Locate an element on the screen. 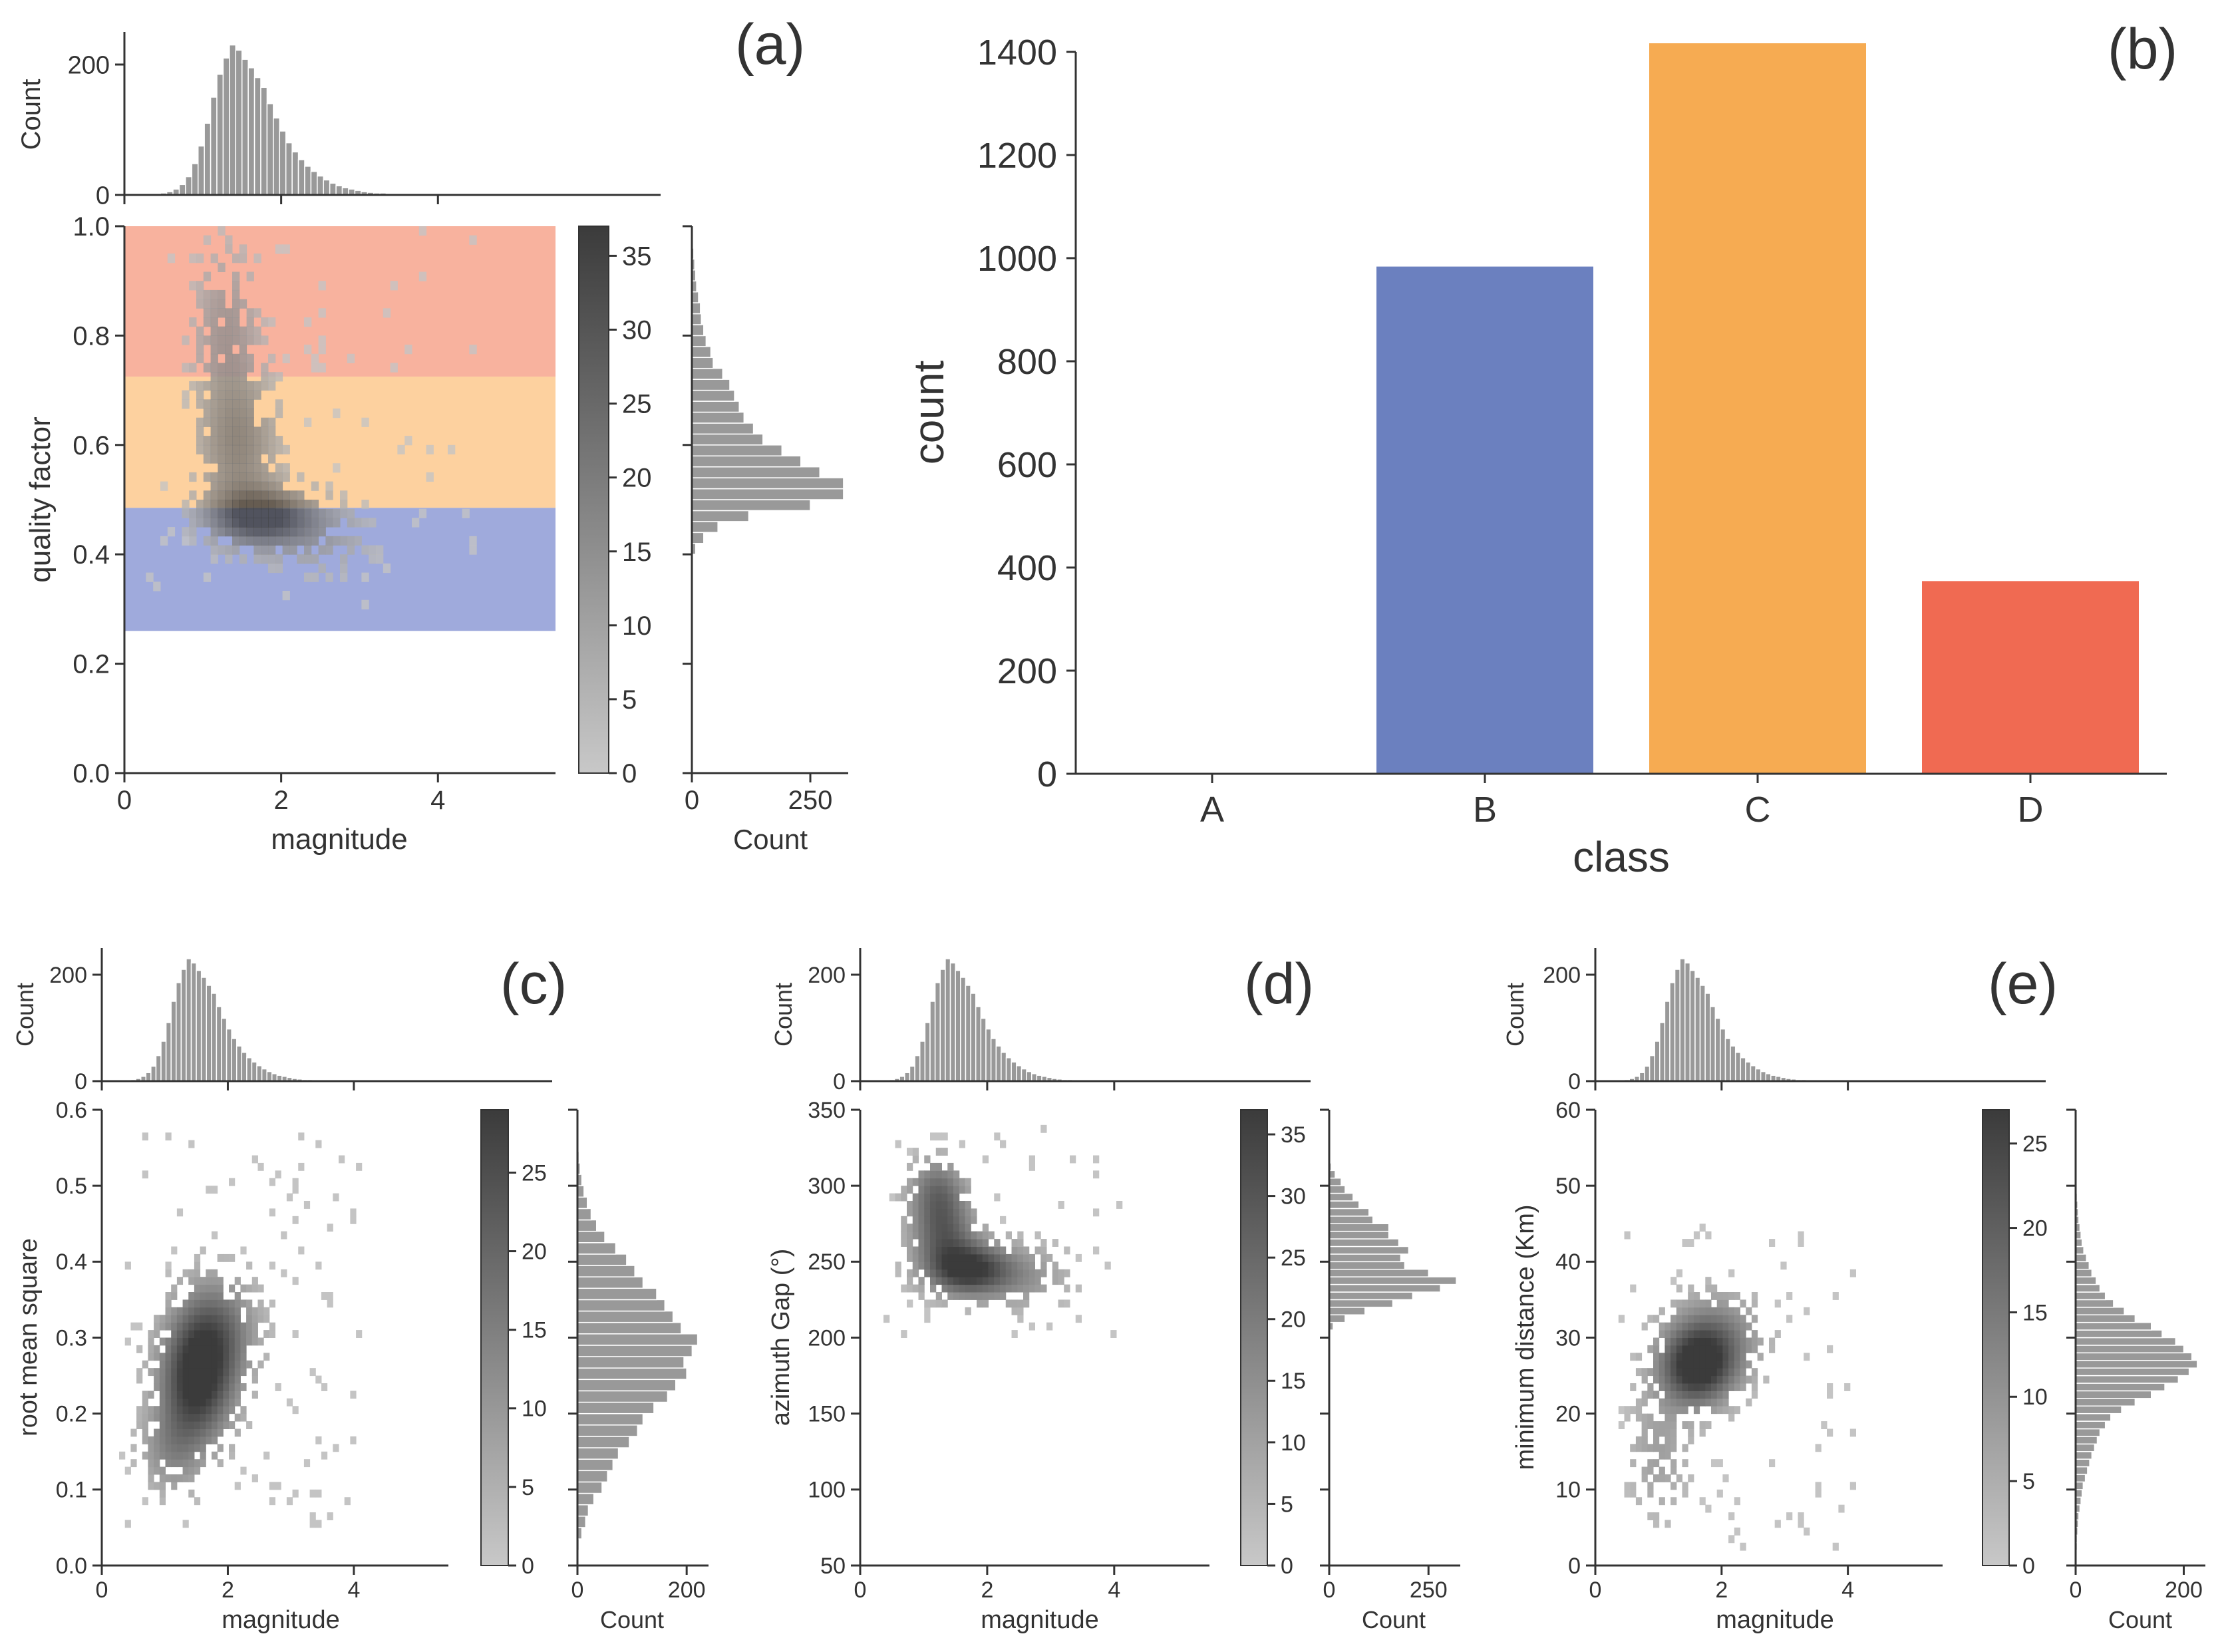 Image resolution: width=2224 pixels, height=1652 pixels. panel-c-heatmap is located at coordinates (241, 1330).